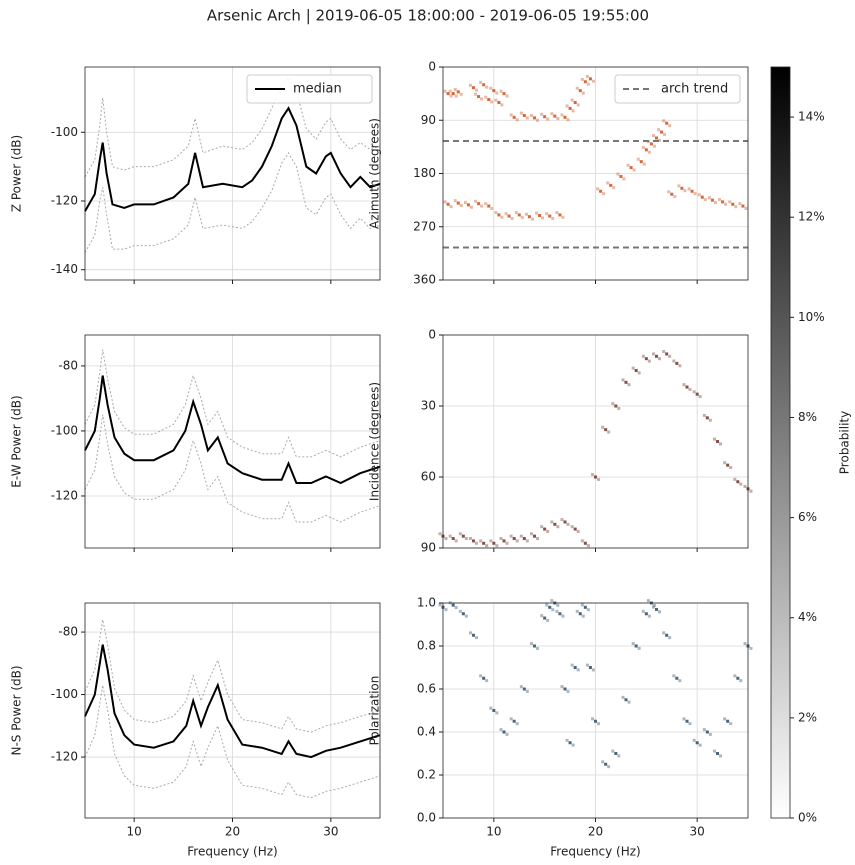 Image resolution: width=855 pixels, height=865 pixels. What do you see at coordinates (424, 280) in the screenshot?
I see `y-tick-label: 360` at bounding box center [424, 280].